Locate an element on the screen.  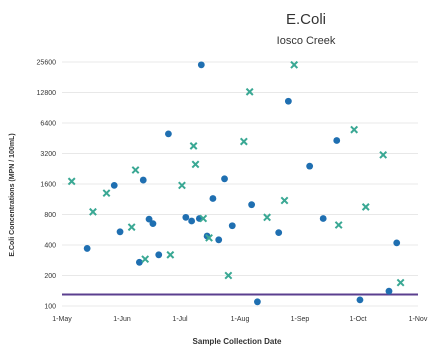
x-axis-ticks: 1-May 1-Jun 1-Jul 1-Aug 1-Sep 1-Oct 1-Nov is located at coordinates (240, 319).